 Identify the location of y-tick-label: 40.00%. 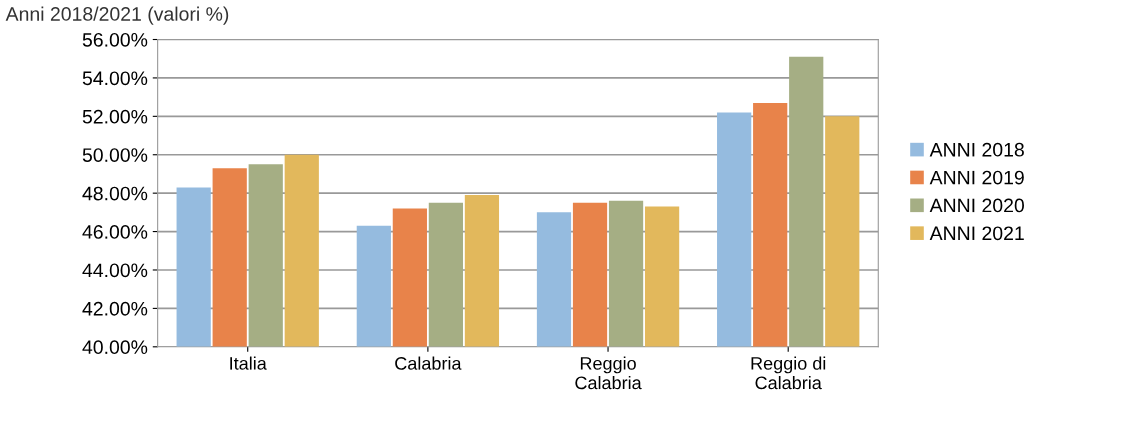
(115, 347).